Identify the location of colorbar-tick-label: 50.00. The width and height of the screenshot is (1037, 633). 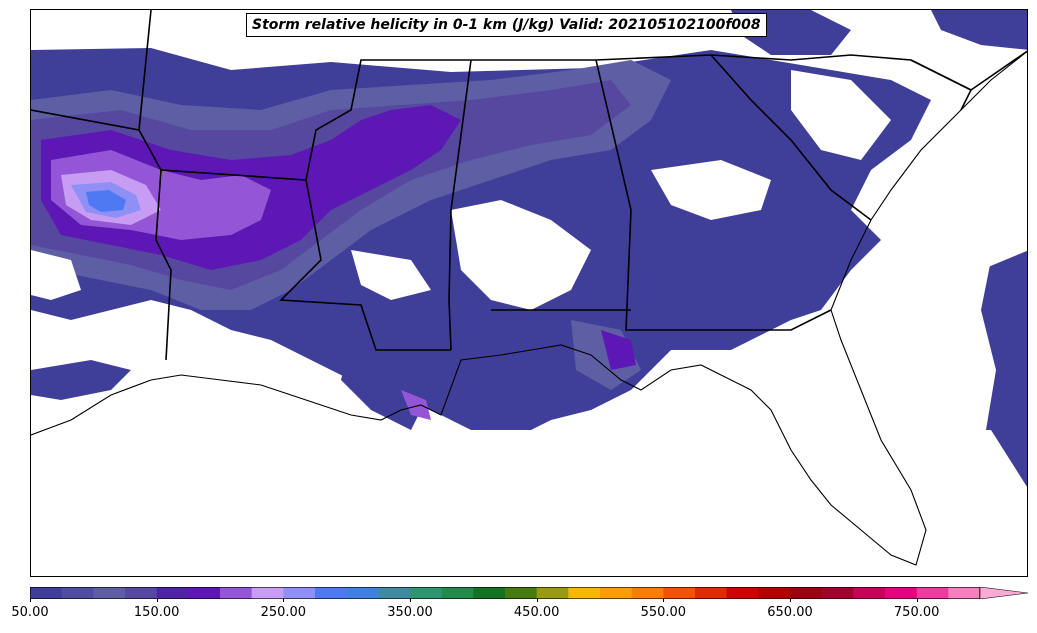
(30, 612).